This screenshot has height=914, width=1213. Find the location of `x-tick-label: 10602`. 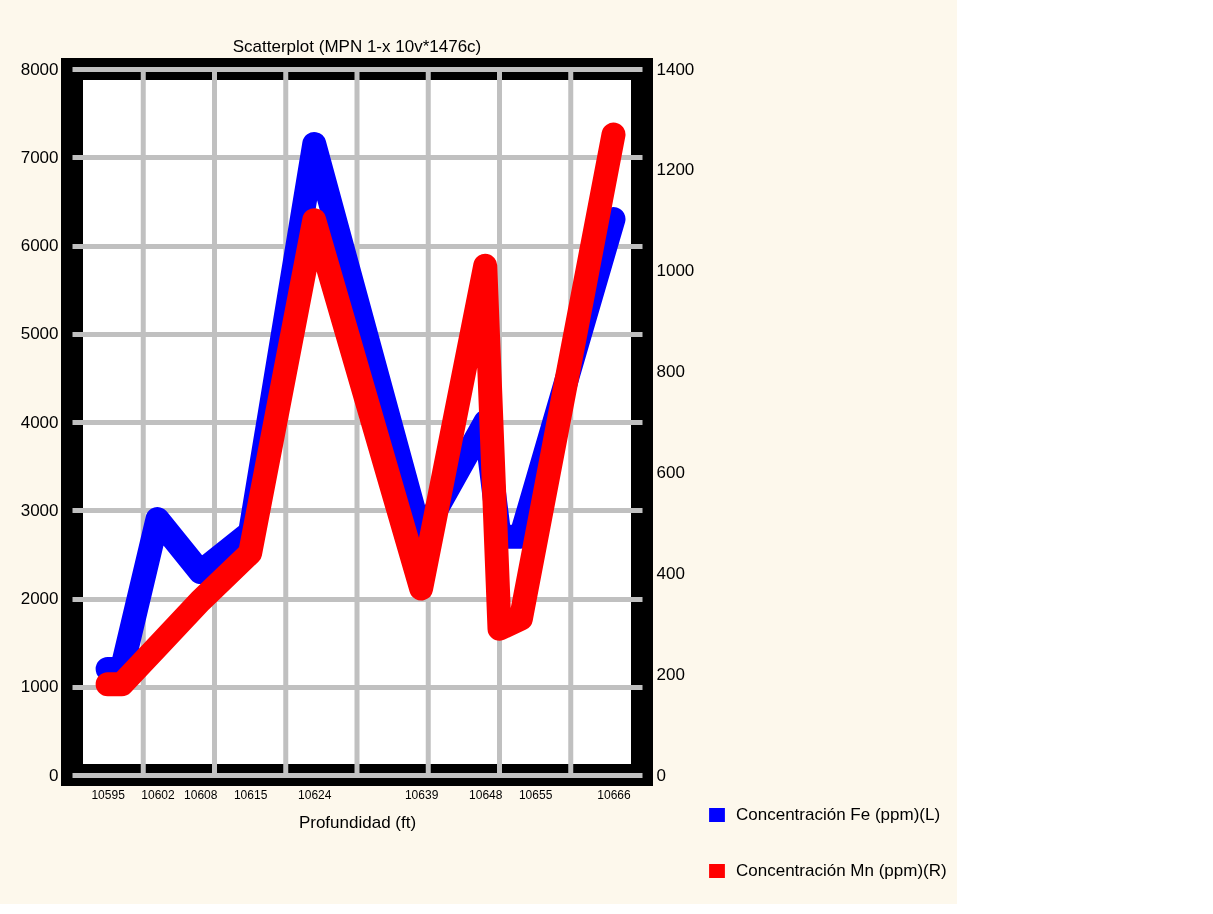

x-tick-label: 10602 is located at coordinates (158, 794).